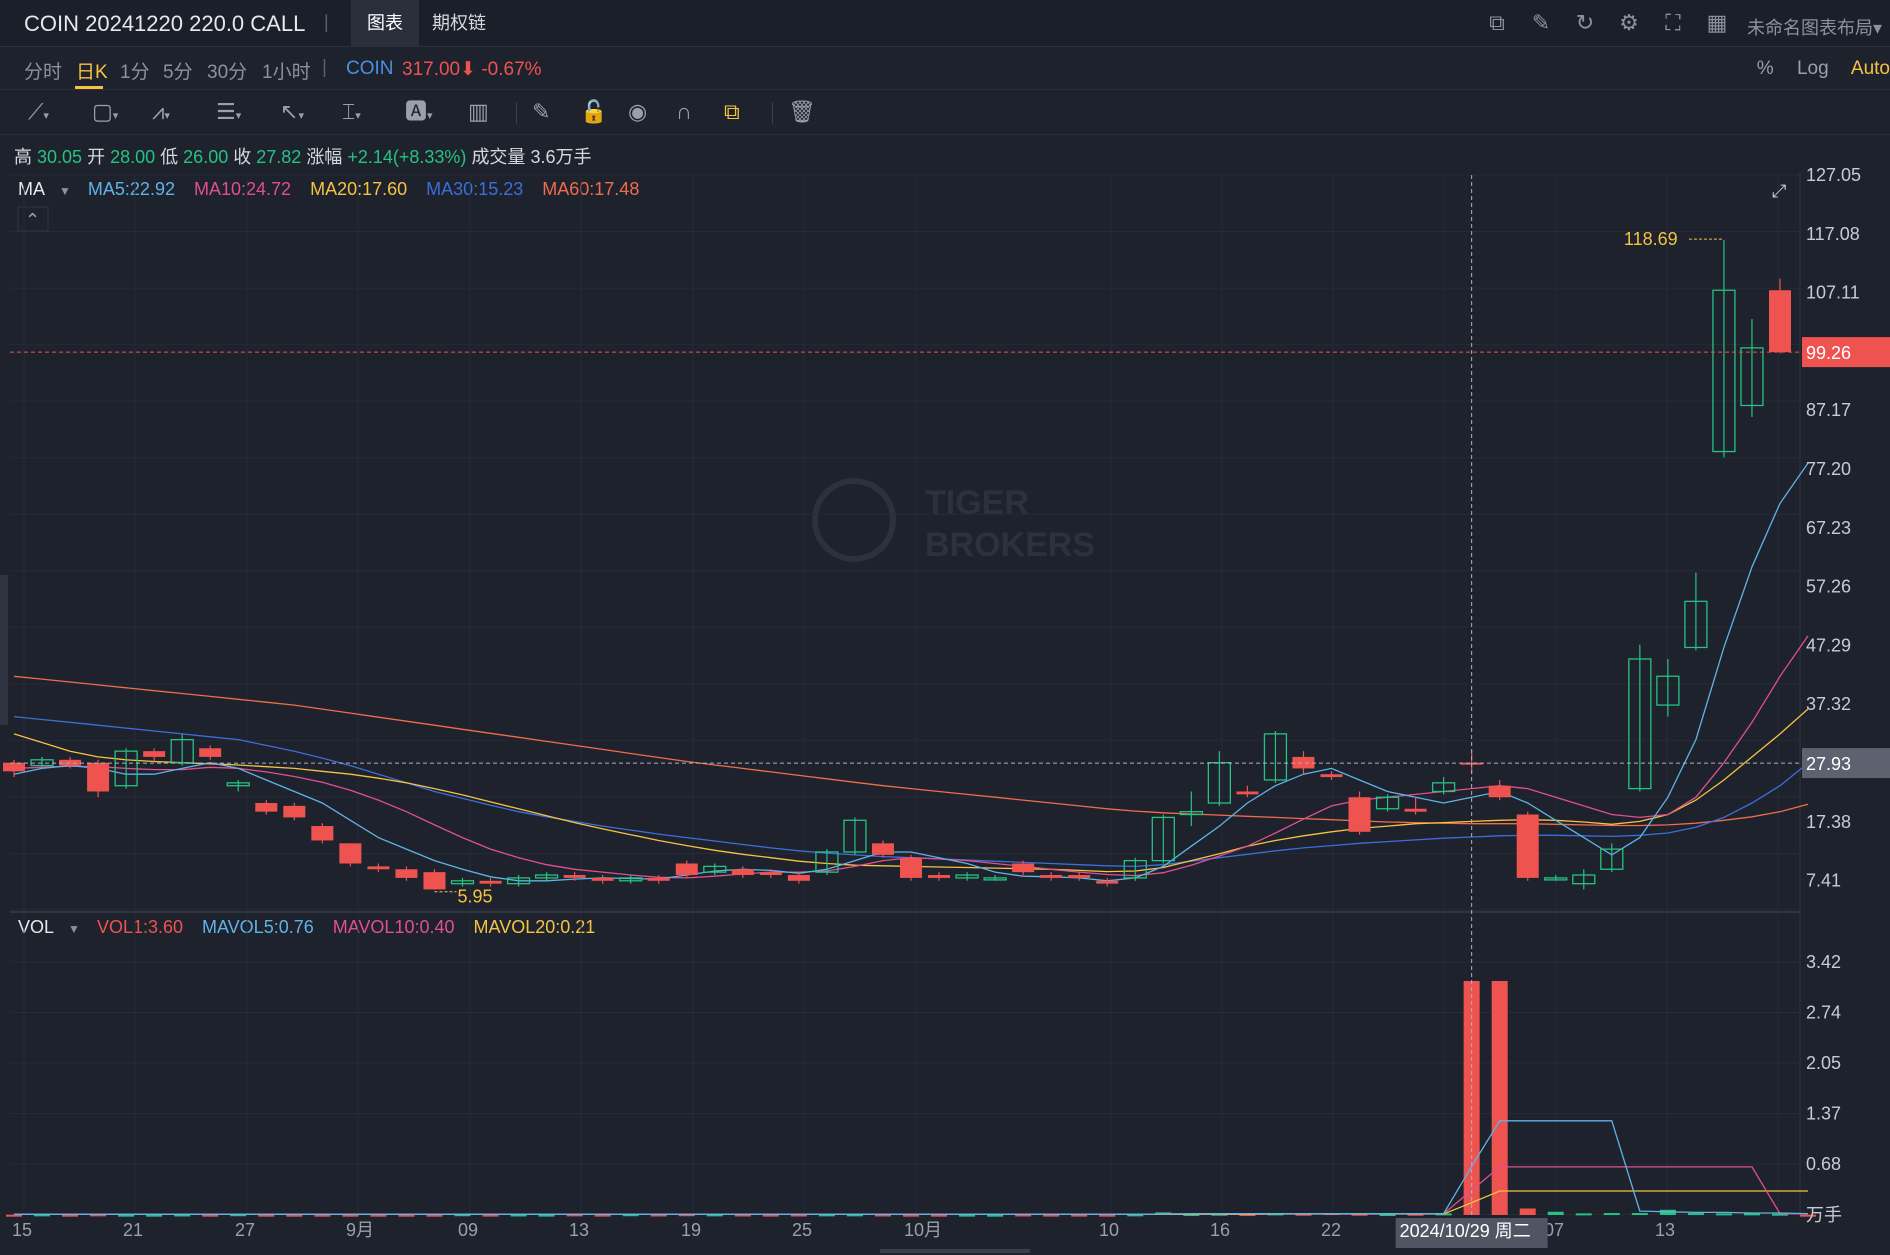 The image size is (1890, 1255). What do you see at coordinates (1824, 1215) in the screenshot?
I see `volume-unit-label: 万手` at bounding box center [1824, 1215].